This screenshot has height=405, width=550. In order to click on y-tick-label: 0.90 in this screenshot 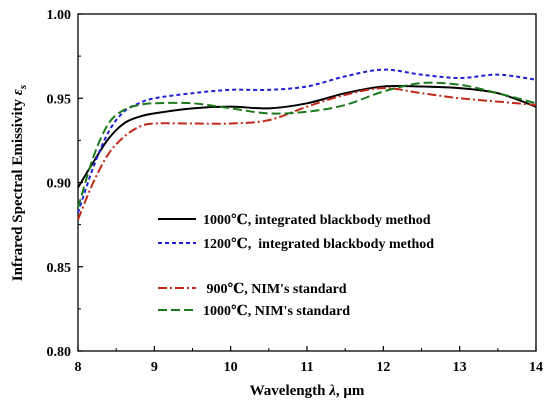, I will do `click(59, 184)`.